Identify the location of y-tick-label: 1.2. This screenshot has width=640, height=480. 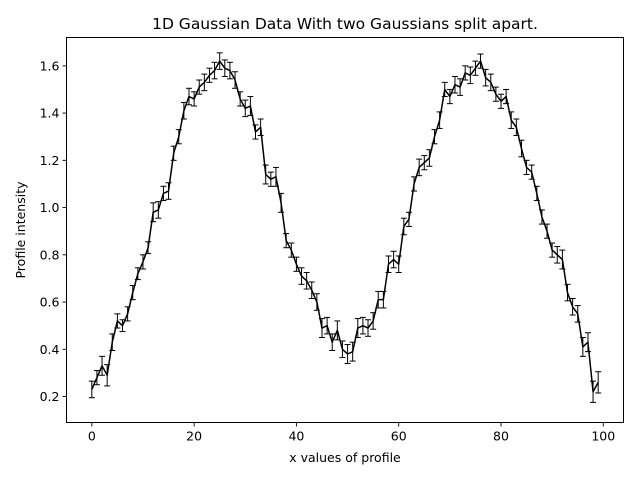
(50, 160).